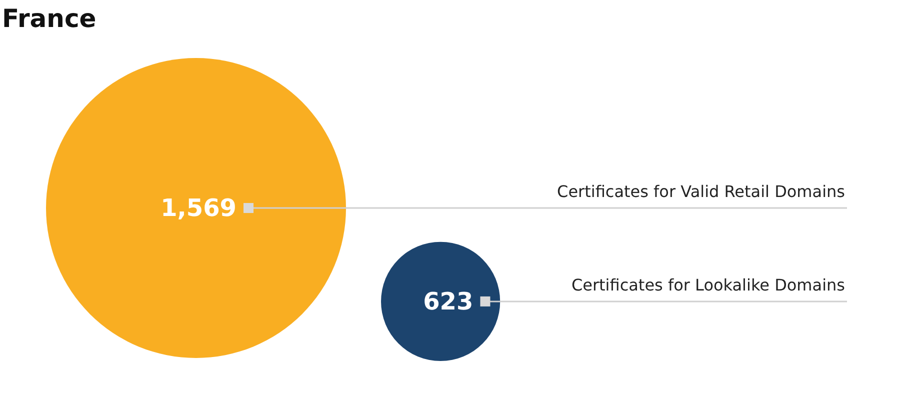 This screenshot has width=899, height=400. I want to click on category-label: Certificates for Valid Retail Domains, so click(701, 191).